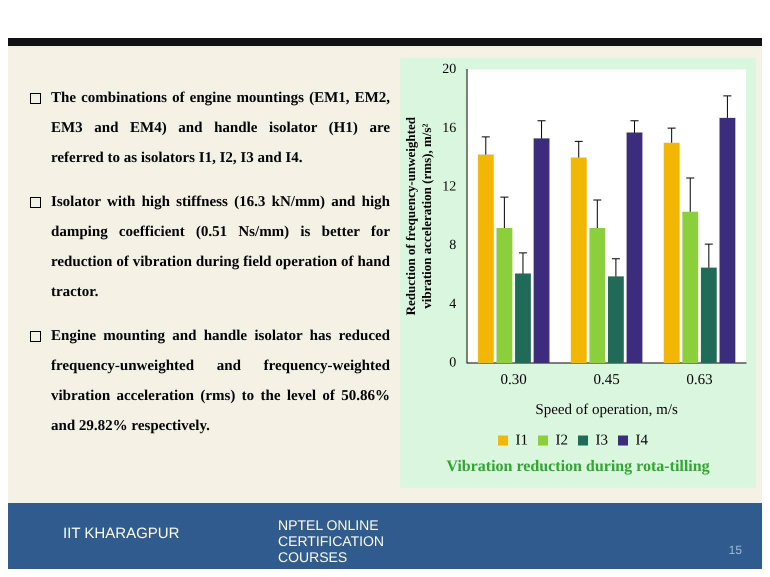 This screenshot has height=577, width=770. What do you see at coordinates (449, 70) in the screenshot?
I see `y-tick-label: 20` at bounding box center [449, 70].